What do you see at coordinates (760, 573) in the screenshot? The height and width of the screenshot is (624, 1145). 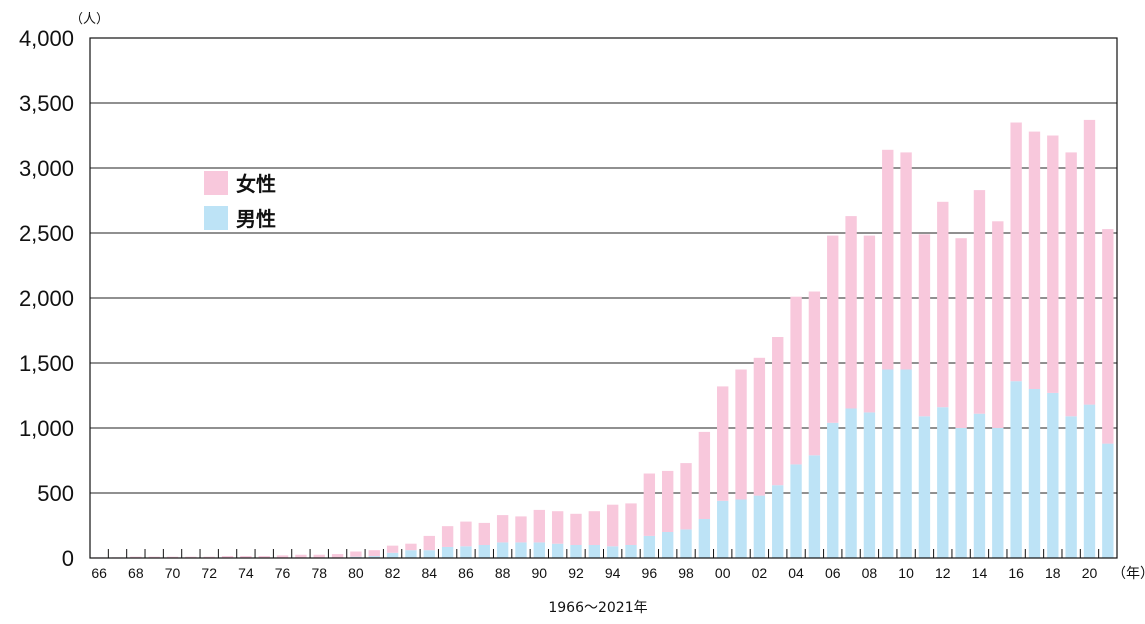 I see `x-tick-label: 02` at bounding box center [760, 573].